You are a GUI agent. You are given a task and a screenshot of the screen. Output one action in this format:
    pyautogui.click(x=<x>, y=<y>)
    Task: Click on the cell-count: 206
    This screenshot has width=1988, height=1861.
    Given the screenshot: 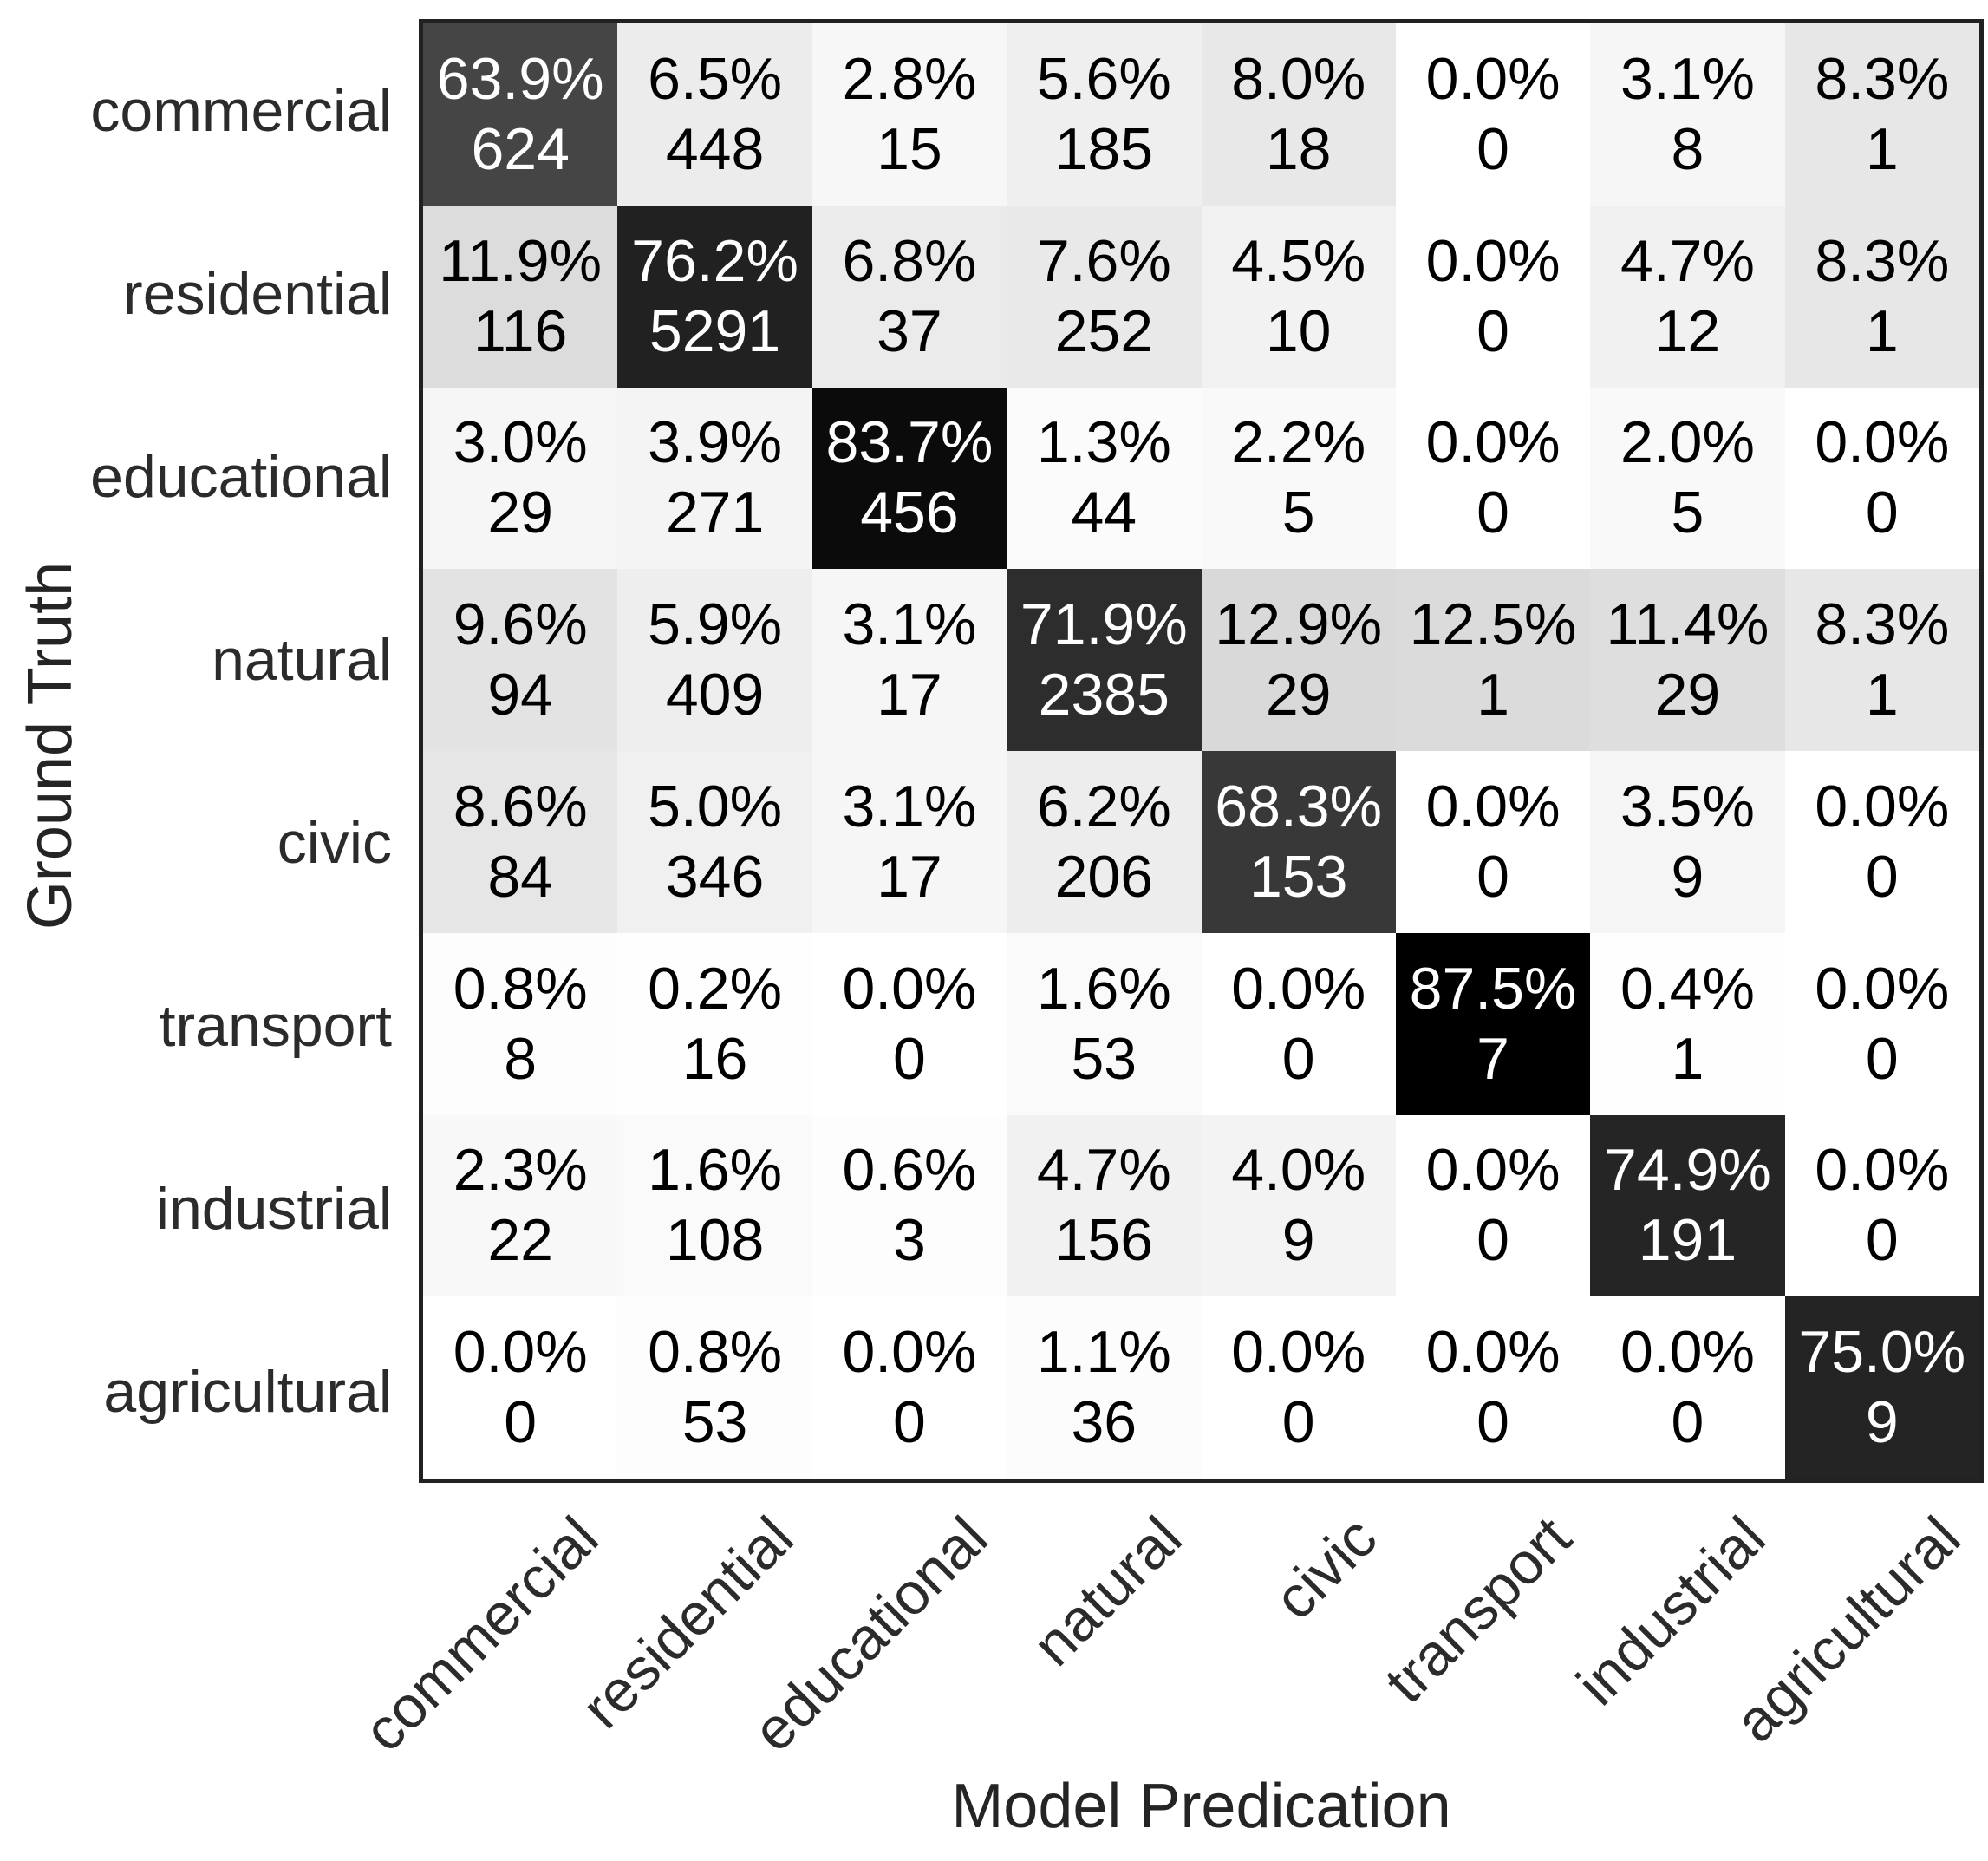 What is the action you would take?
    pyautogui.click(x=1104, y=876)
    